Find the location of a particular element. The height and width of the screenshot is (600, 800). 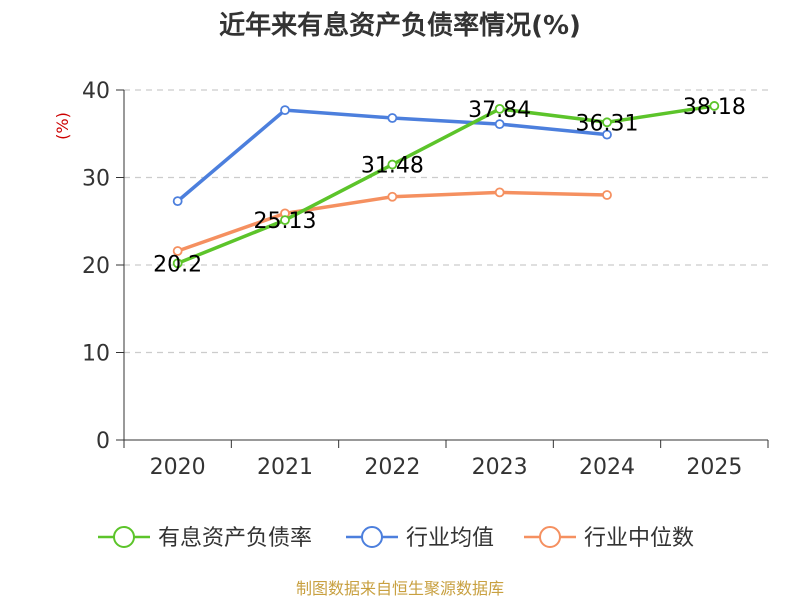

legend: 有息资产负债率 行业均值 行业中位数 is located at coordinates (396, 538).